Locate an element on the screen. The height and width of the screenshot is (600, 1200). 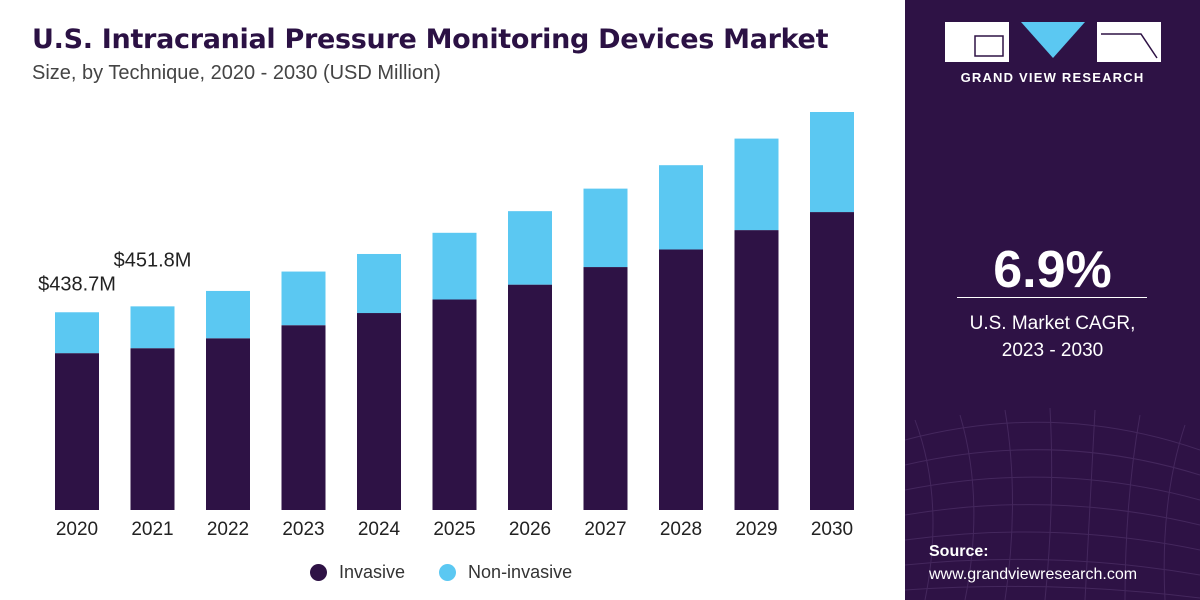
x-tick-label: 2023 is located at coordinates (303, 529).